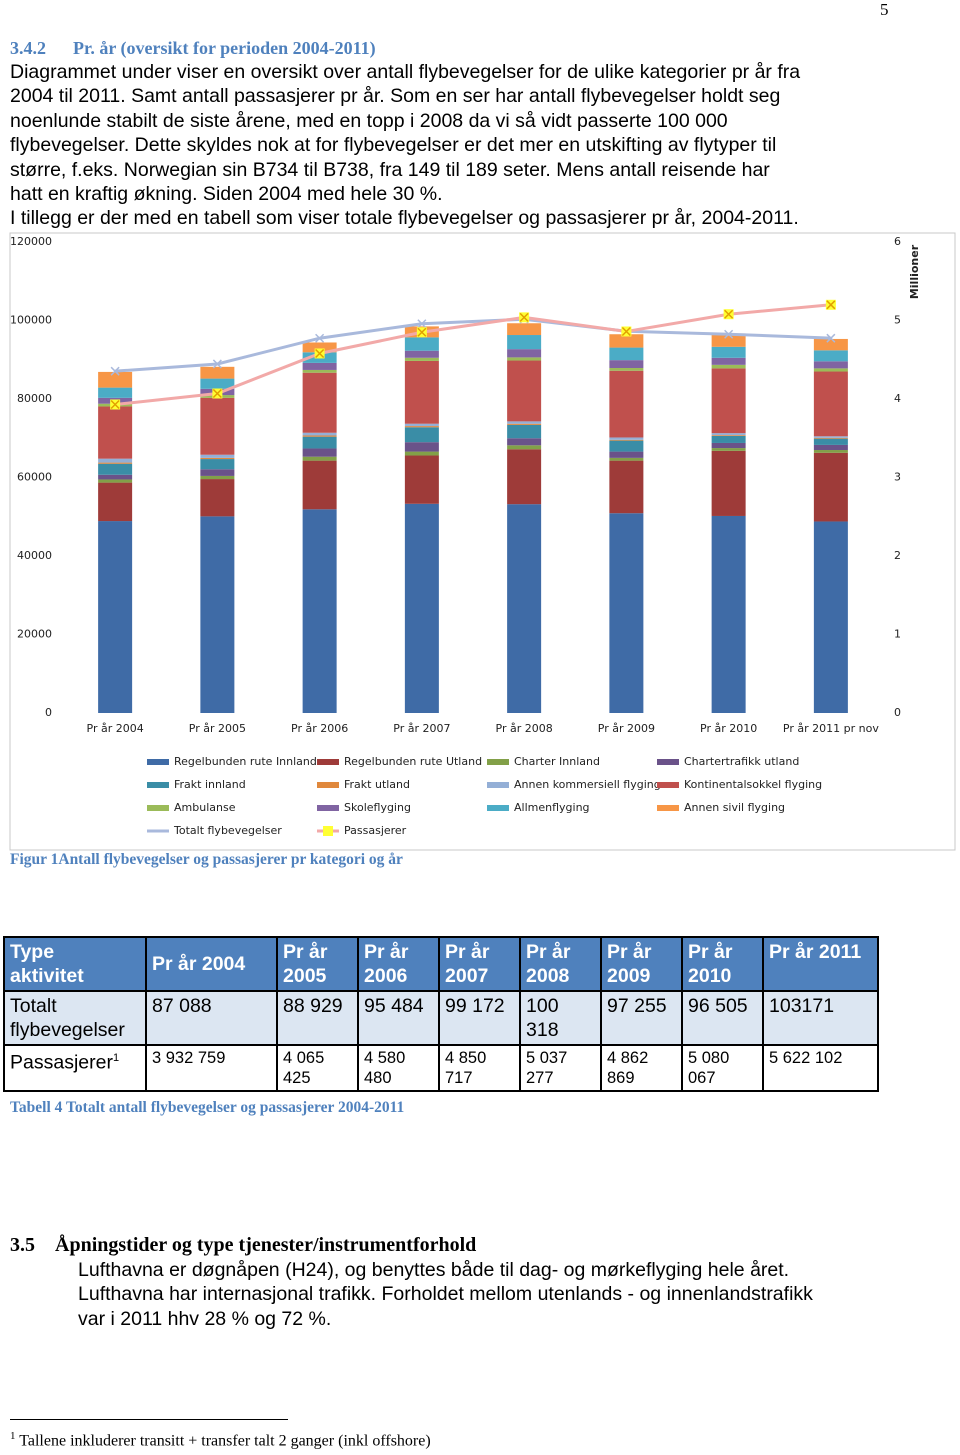 Image resolution: width=960 pixels, height=1455 pixels. I want to click on cell-text: 4 862 869, so click(628, 1068).